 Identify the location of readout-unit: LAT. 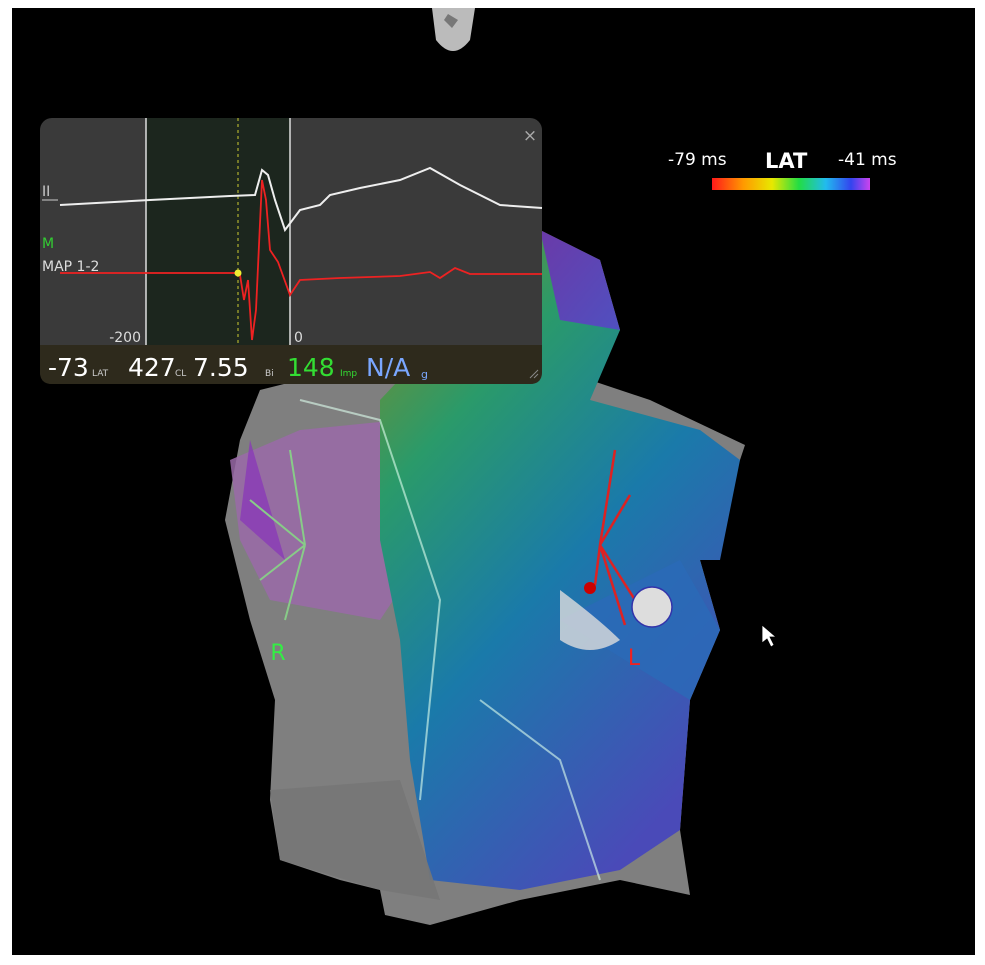
(100, 374).